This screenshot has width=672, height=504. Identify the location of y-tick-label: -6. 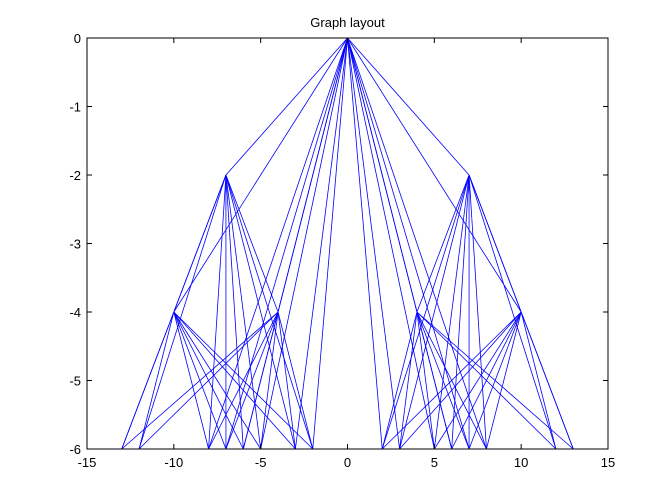
(75, 449).